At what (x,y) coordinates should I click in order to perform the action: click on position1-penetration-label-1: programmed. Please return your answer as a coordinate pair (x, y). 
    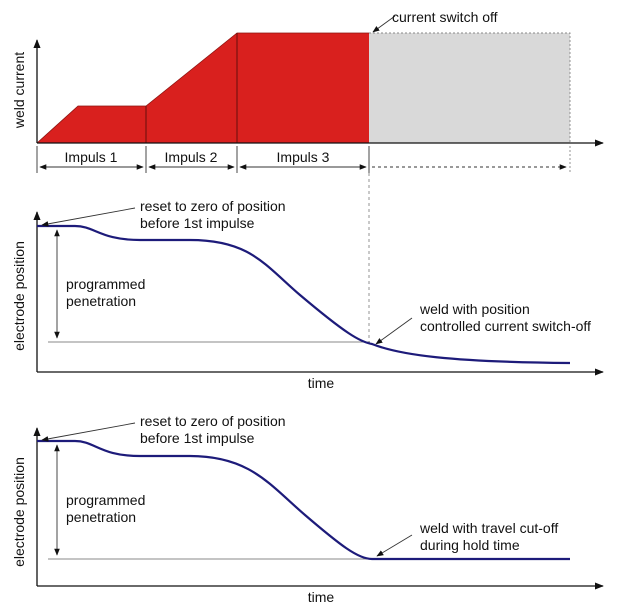
    Looking at the image, I should click on (105, 284).